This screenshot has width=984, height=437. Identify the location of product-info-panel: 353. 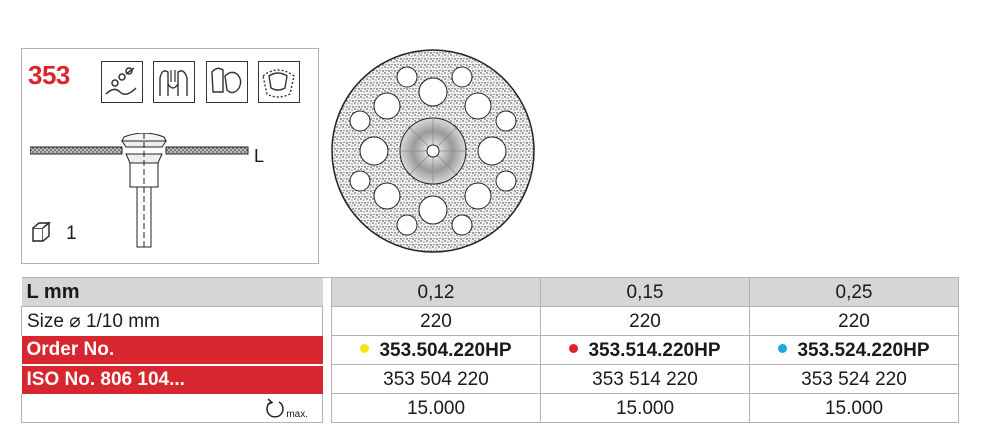
(170, 156).